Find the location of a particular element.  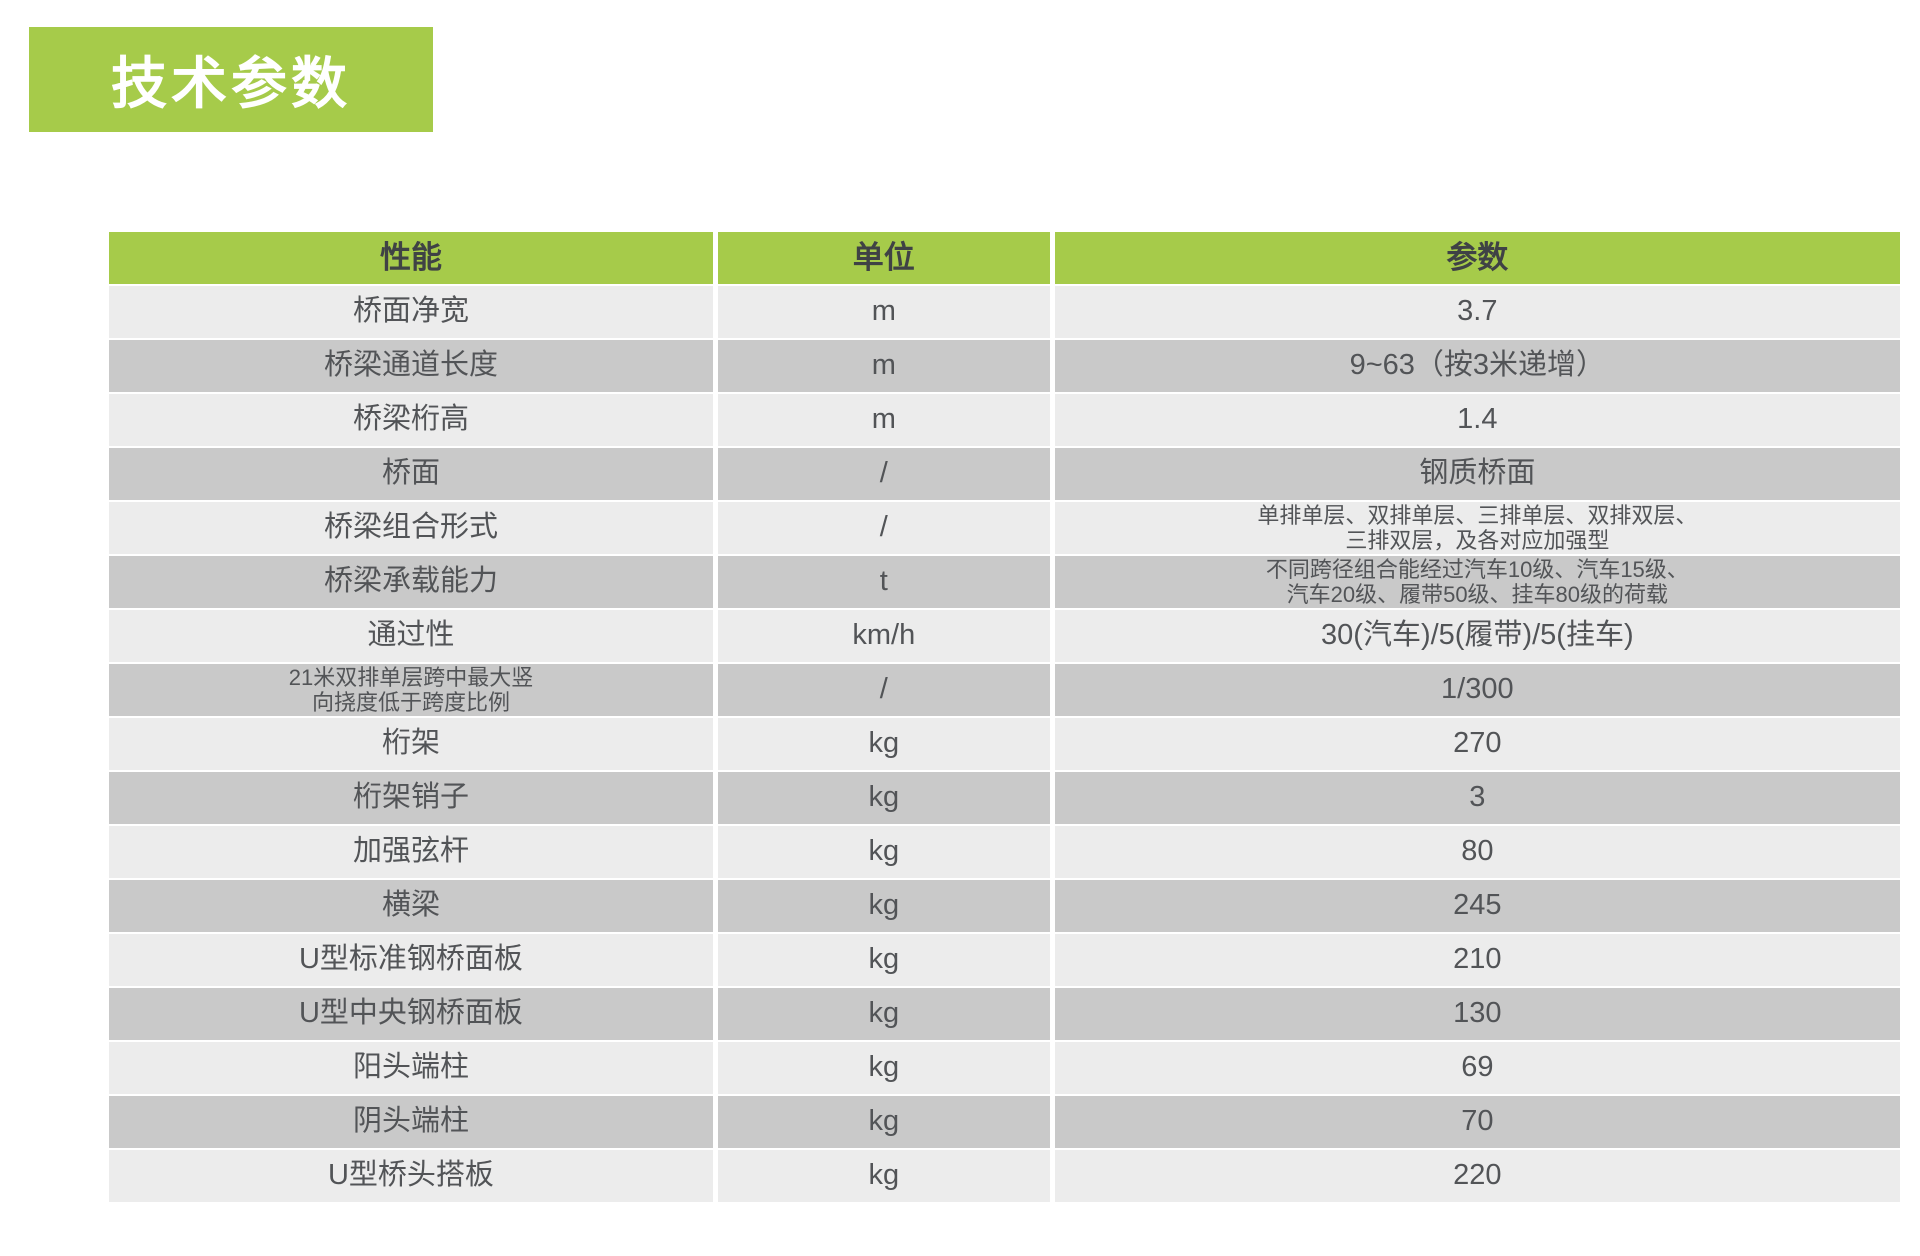

section-title: 技术参数 is located at coordinates (231, 83).